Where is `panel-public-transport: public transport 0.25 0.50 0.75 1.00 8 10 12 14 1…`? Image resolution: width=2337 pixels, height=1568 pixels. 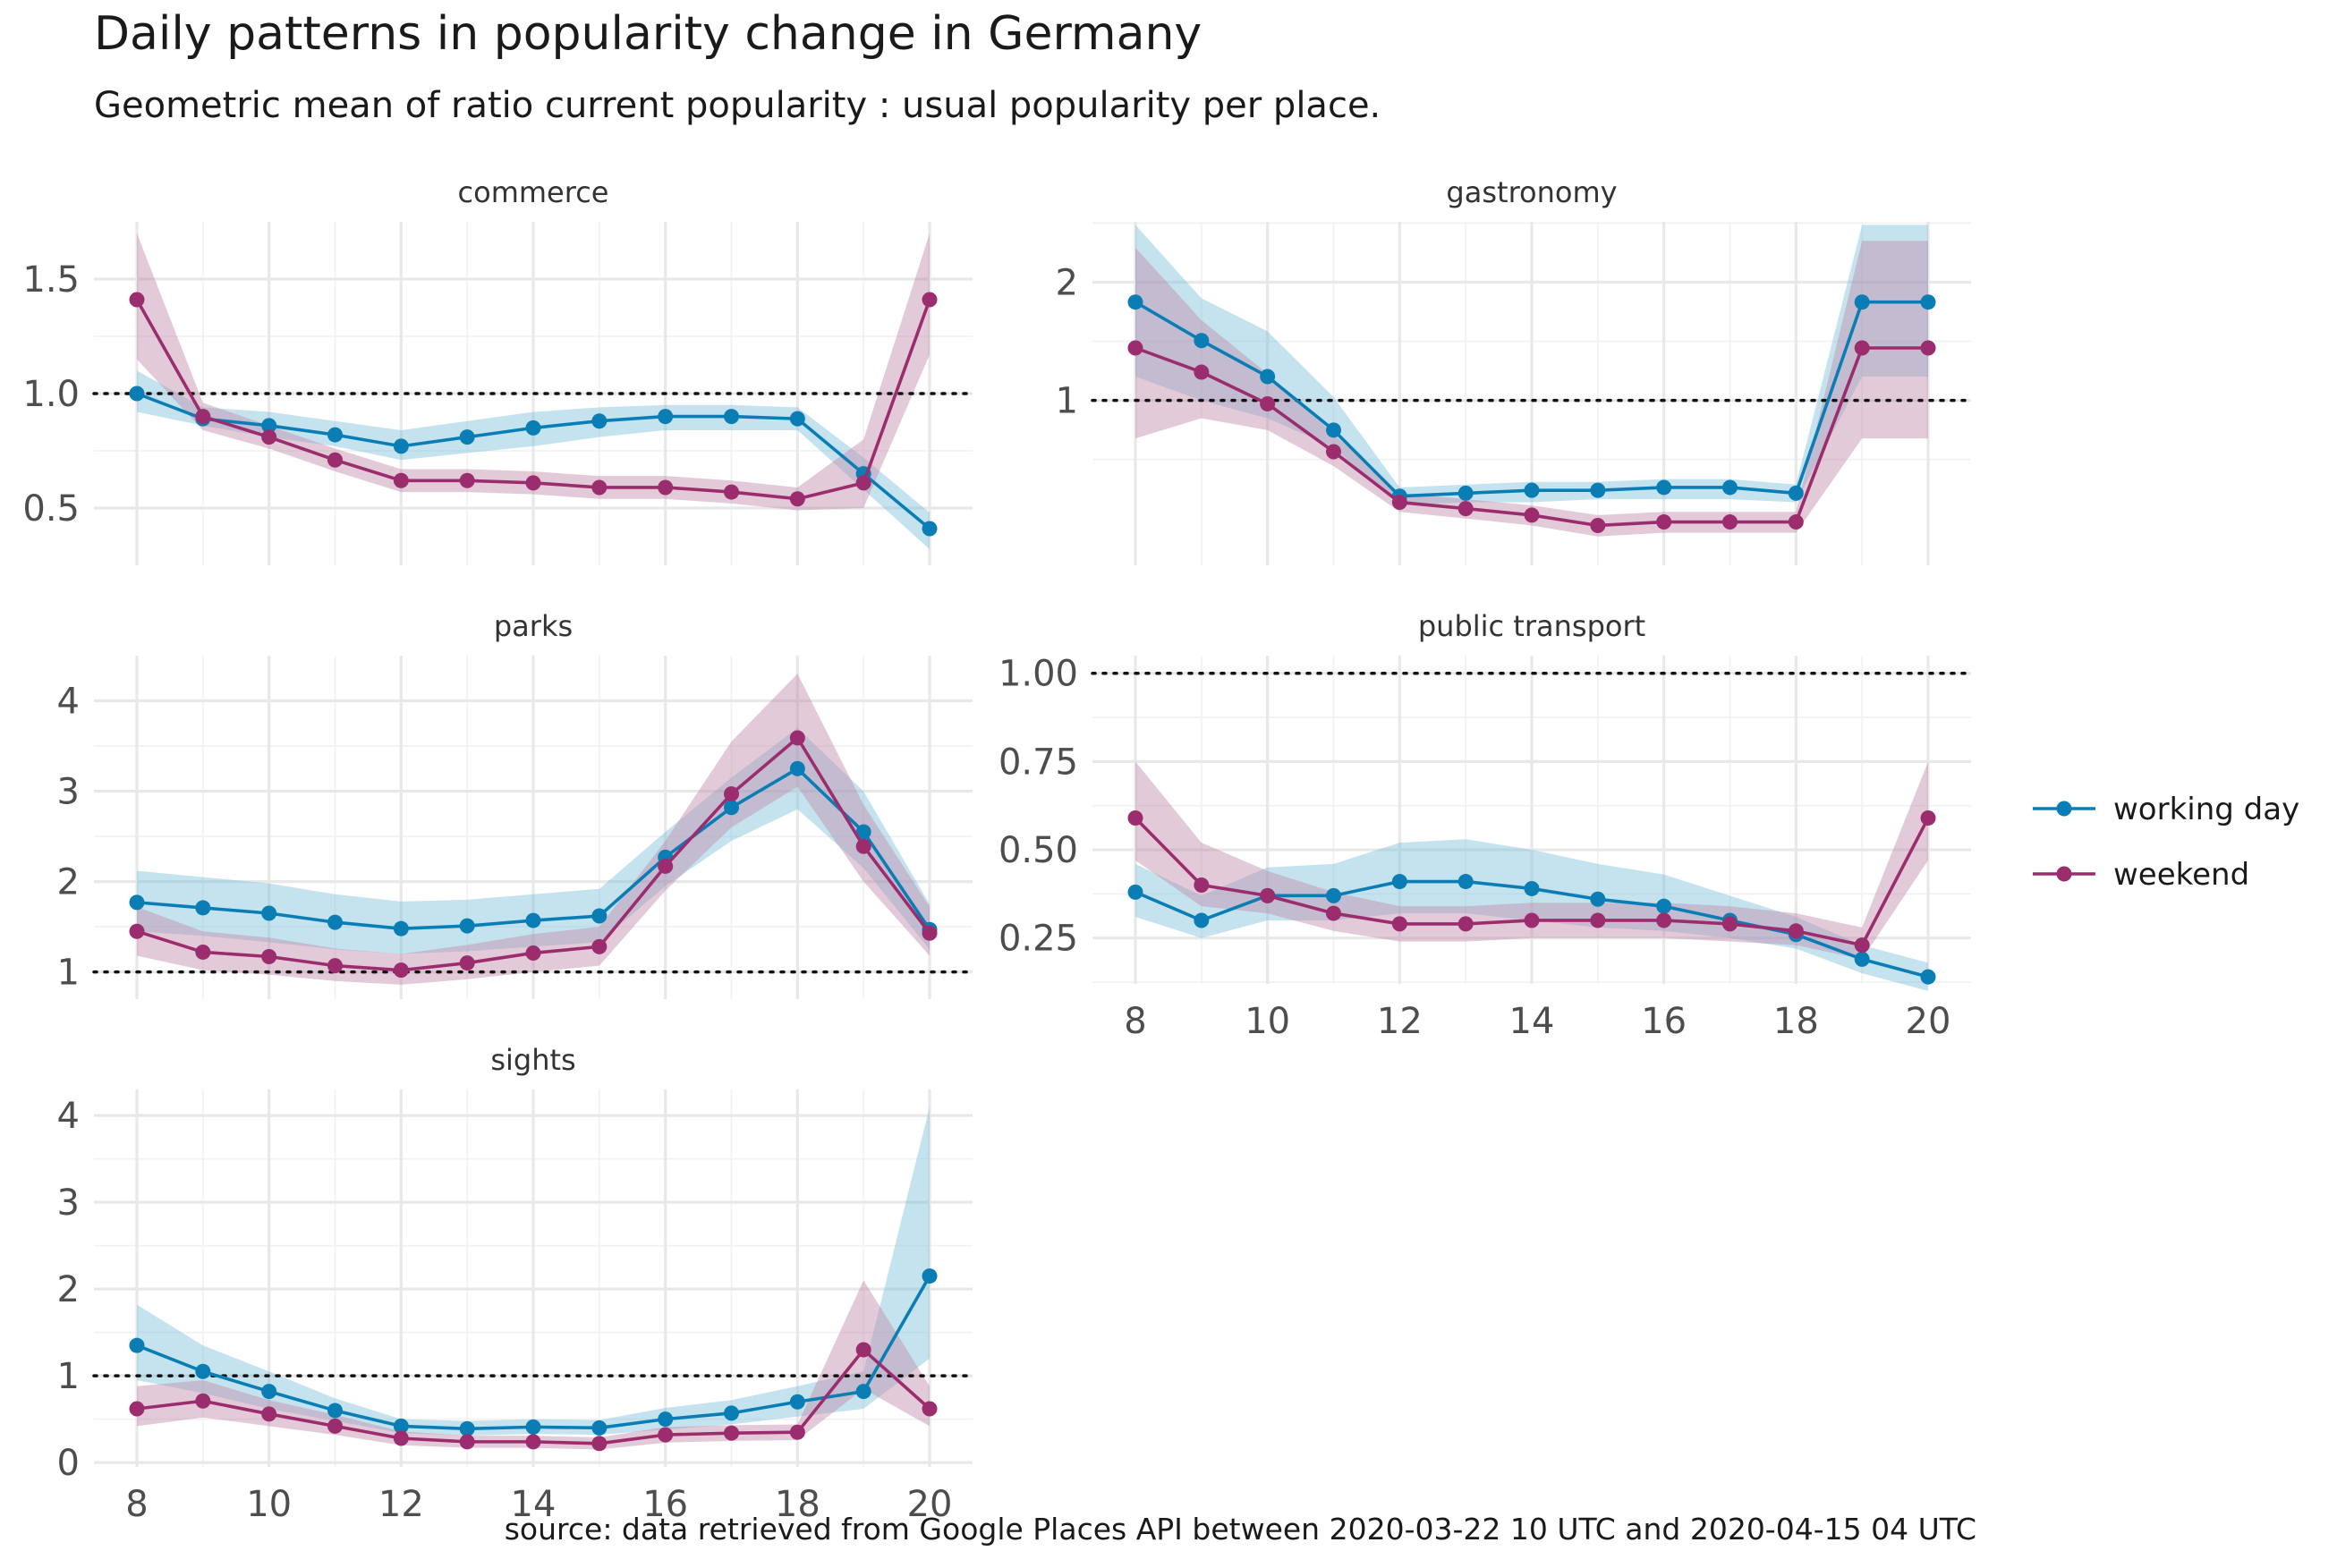
panel-public-transport: public transport 0.25 0.50 0.75 1.00 8 10 12 14 1… is located at coordinates (1486, 826).